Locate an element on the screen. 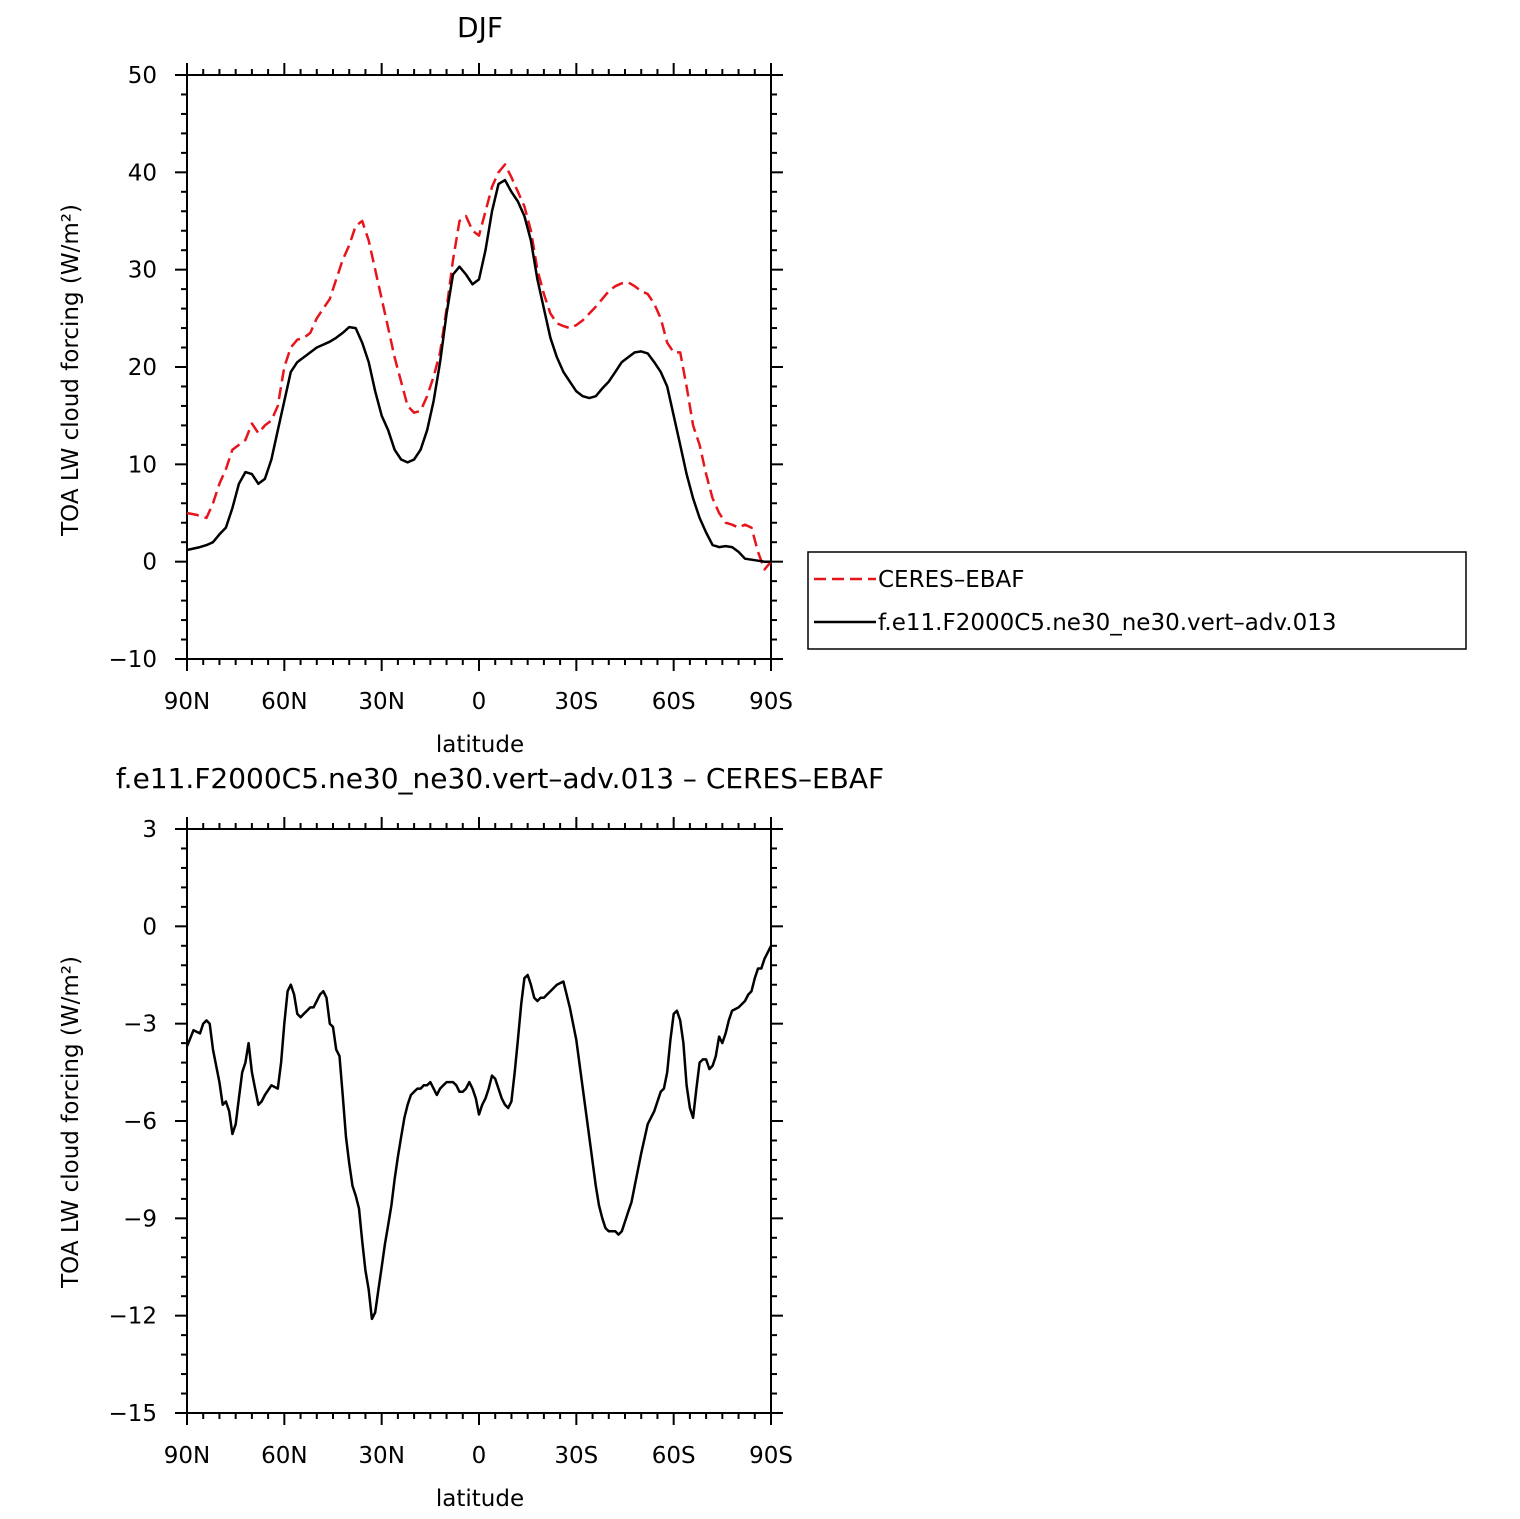 The image size is (1520, 1519). bottom-ytick-label: 3 is located at coordinates (149, 830).